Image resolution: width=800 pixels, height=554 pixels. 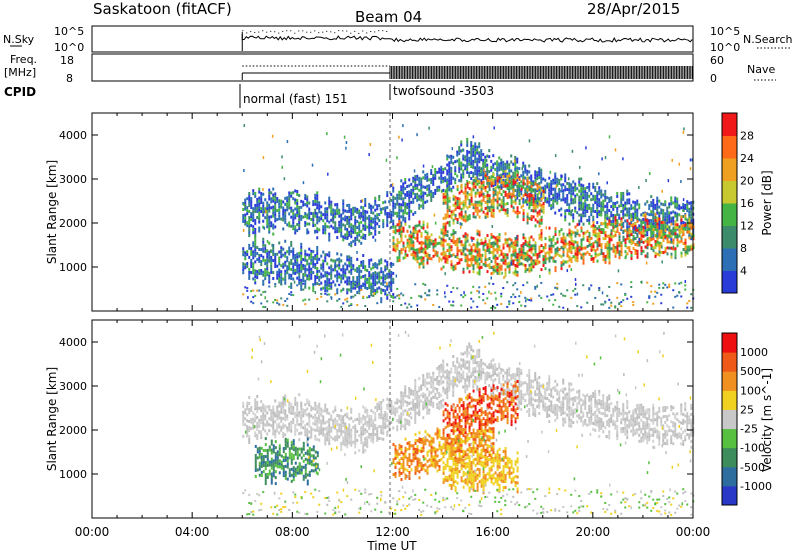 I want to click on y-tick-label: 3000, so click(x=73, y=179).